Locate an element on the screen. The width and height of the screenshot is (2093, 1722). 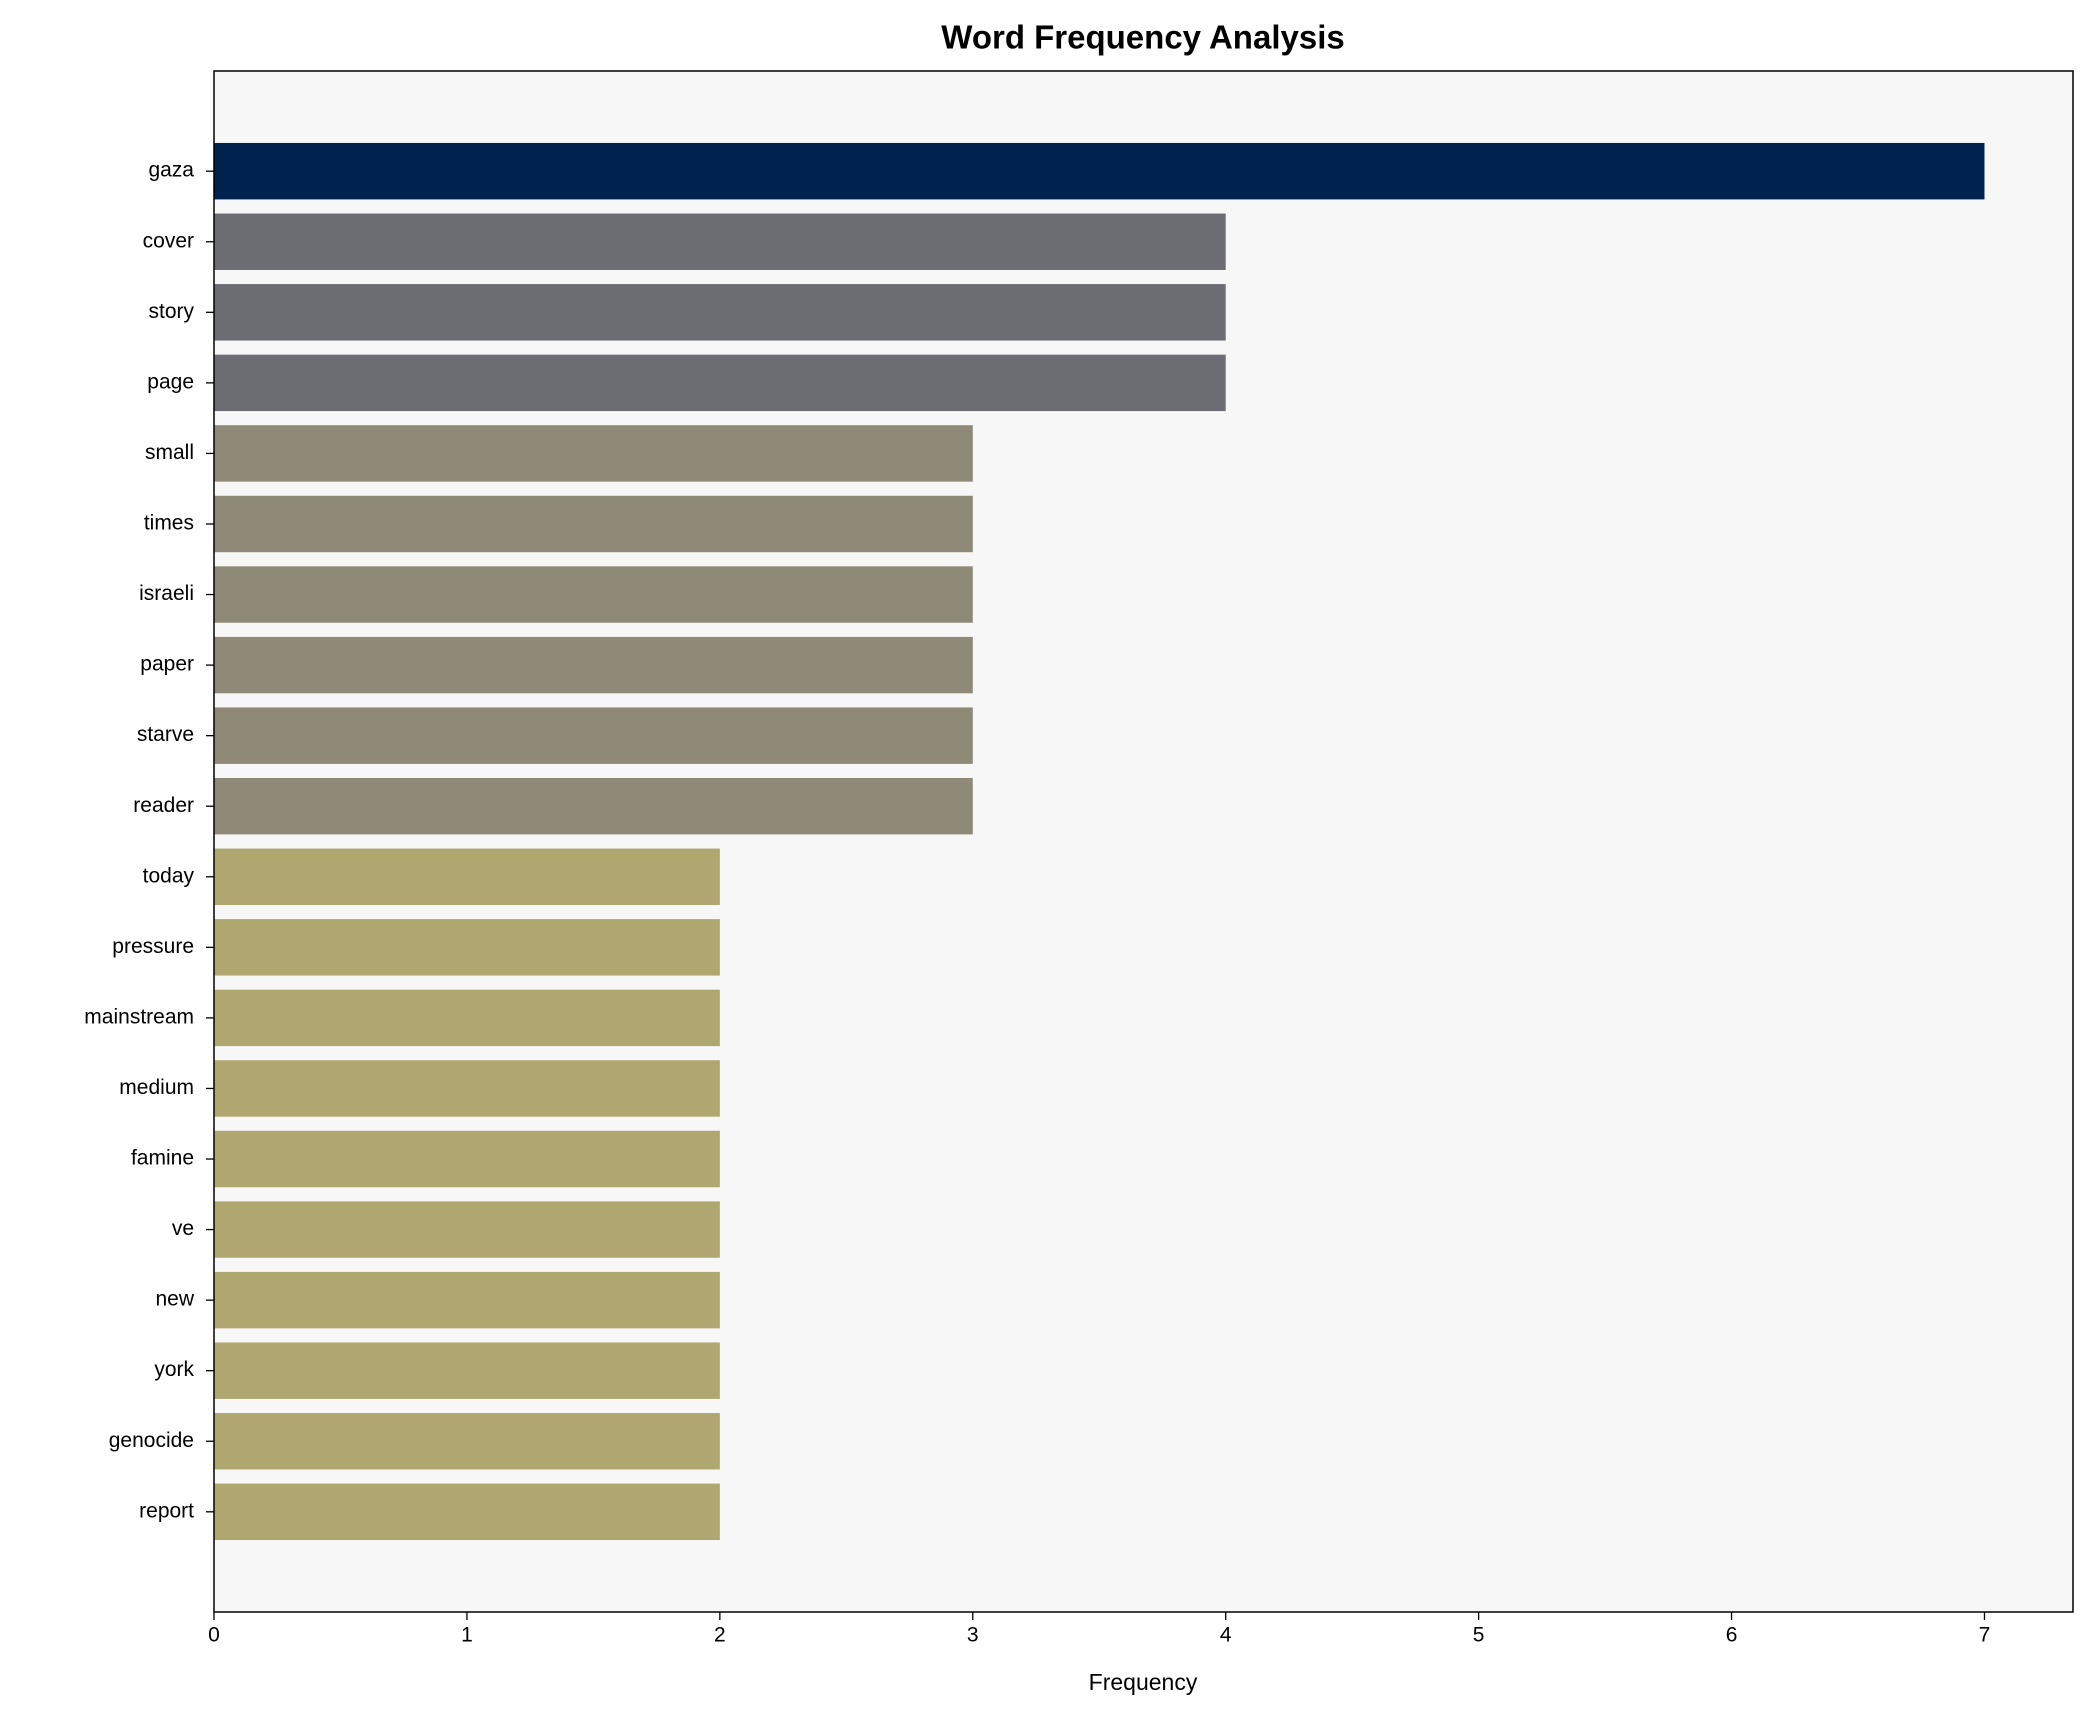
y-tick-label: story is located at coordinates (171, 311).